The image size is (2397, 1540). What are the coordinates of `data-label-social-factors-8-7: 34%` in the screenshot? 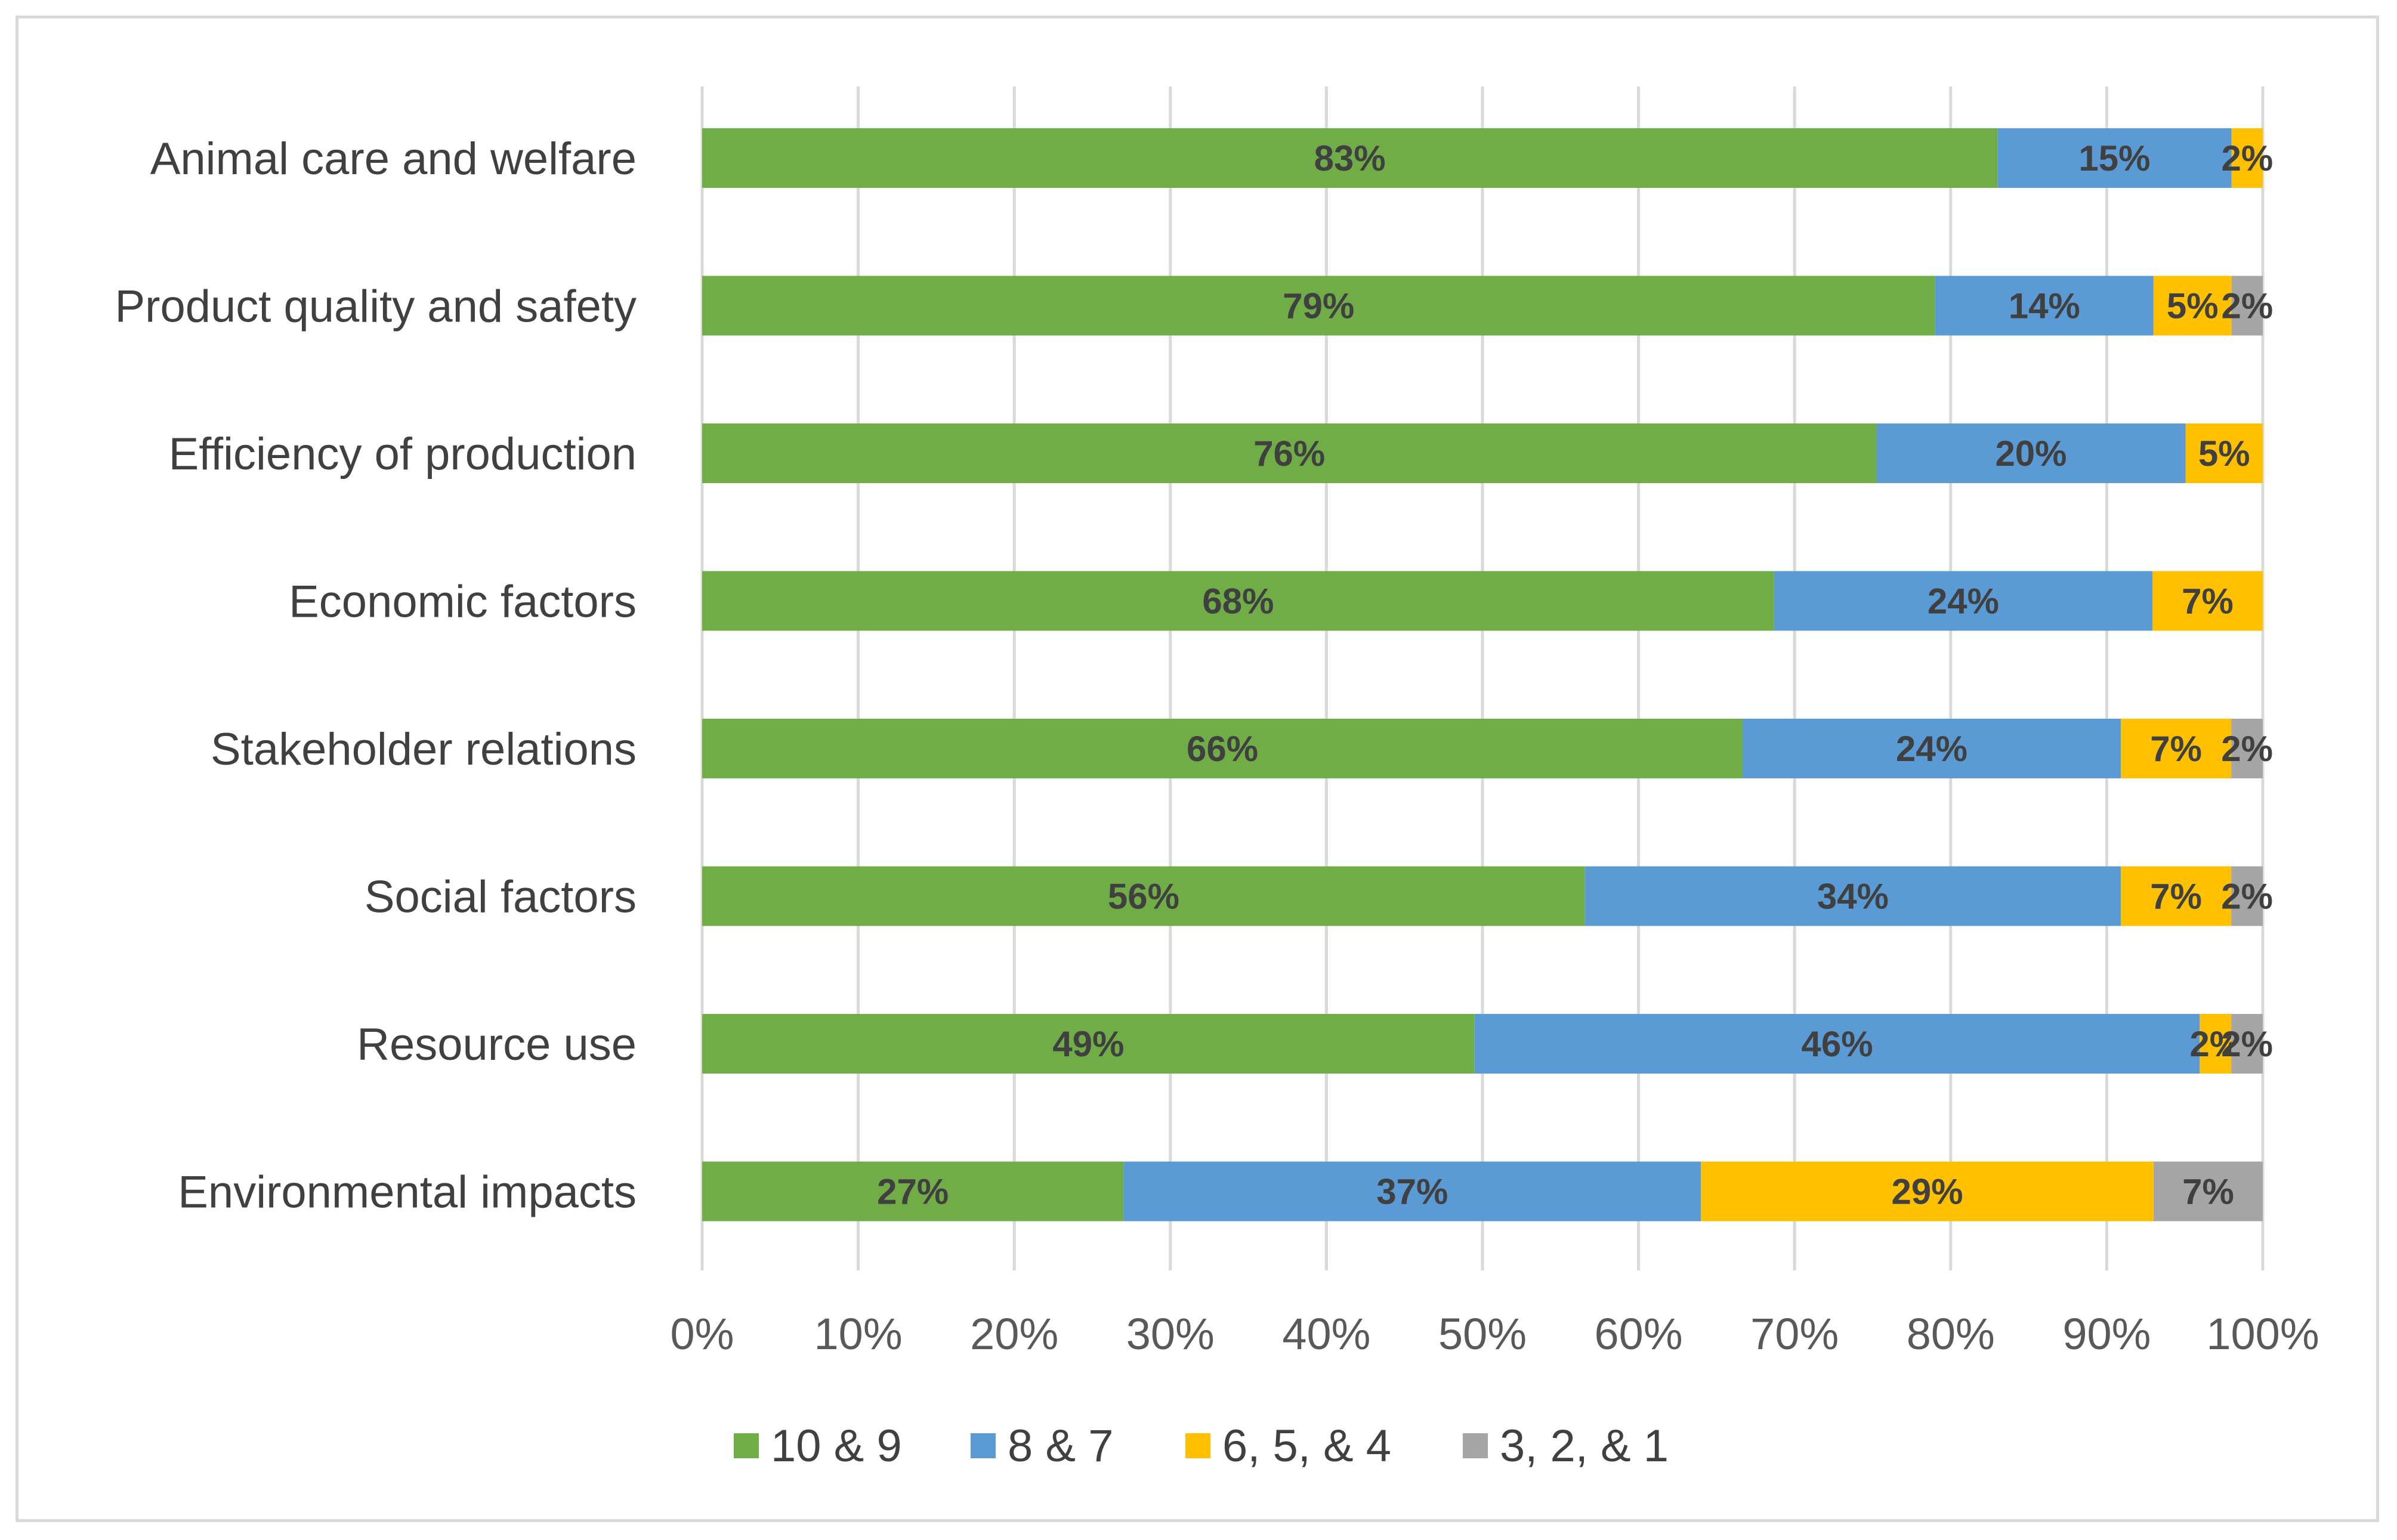 It's located at (1853, 897).